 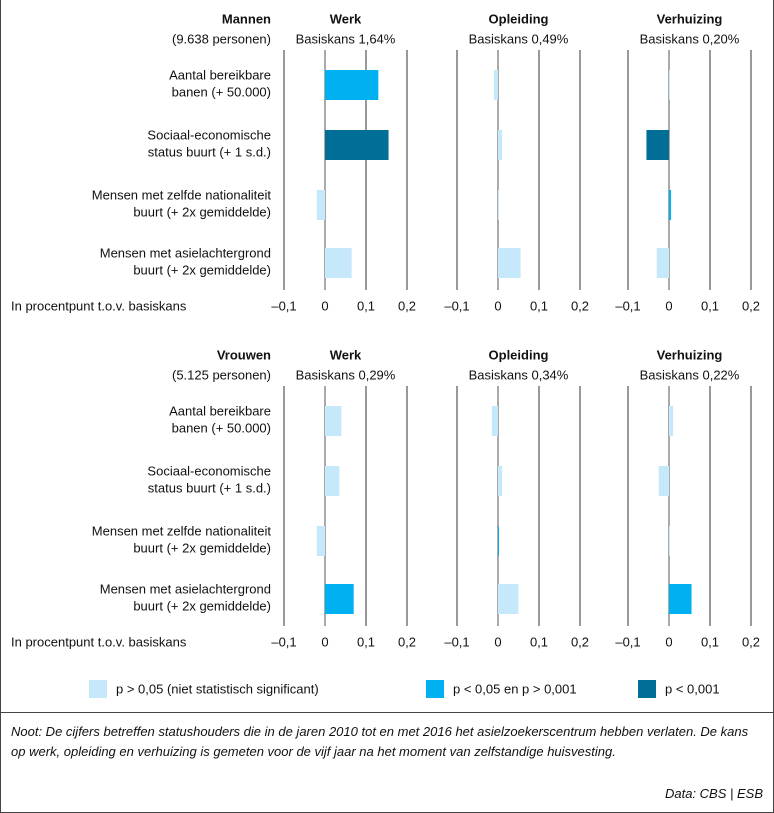 What do you see at coordinates (387, 712) in the screenshot?
I see `separator` at bounding box center [387, 712].